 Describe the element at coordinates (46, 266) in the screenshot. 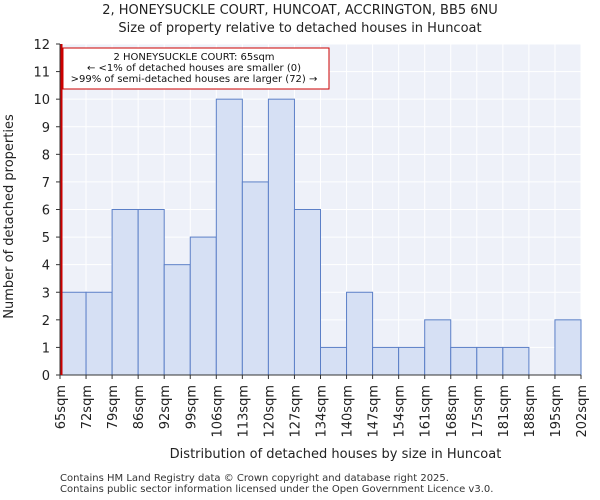

I see `y-tick-label: 4` at that location.